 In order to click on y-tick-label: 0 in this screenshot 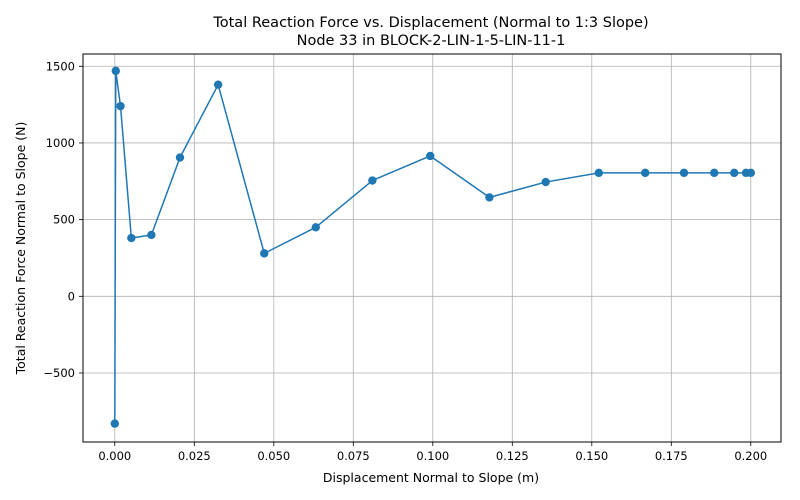, I will do `click(71, 296)`.